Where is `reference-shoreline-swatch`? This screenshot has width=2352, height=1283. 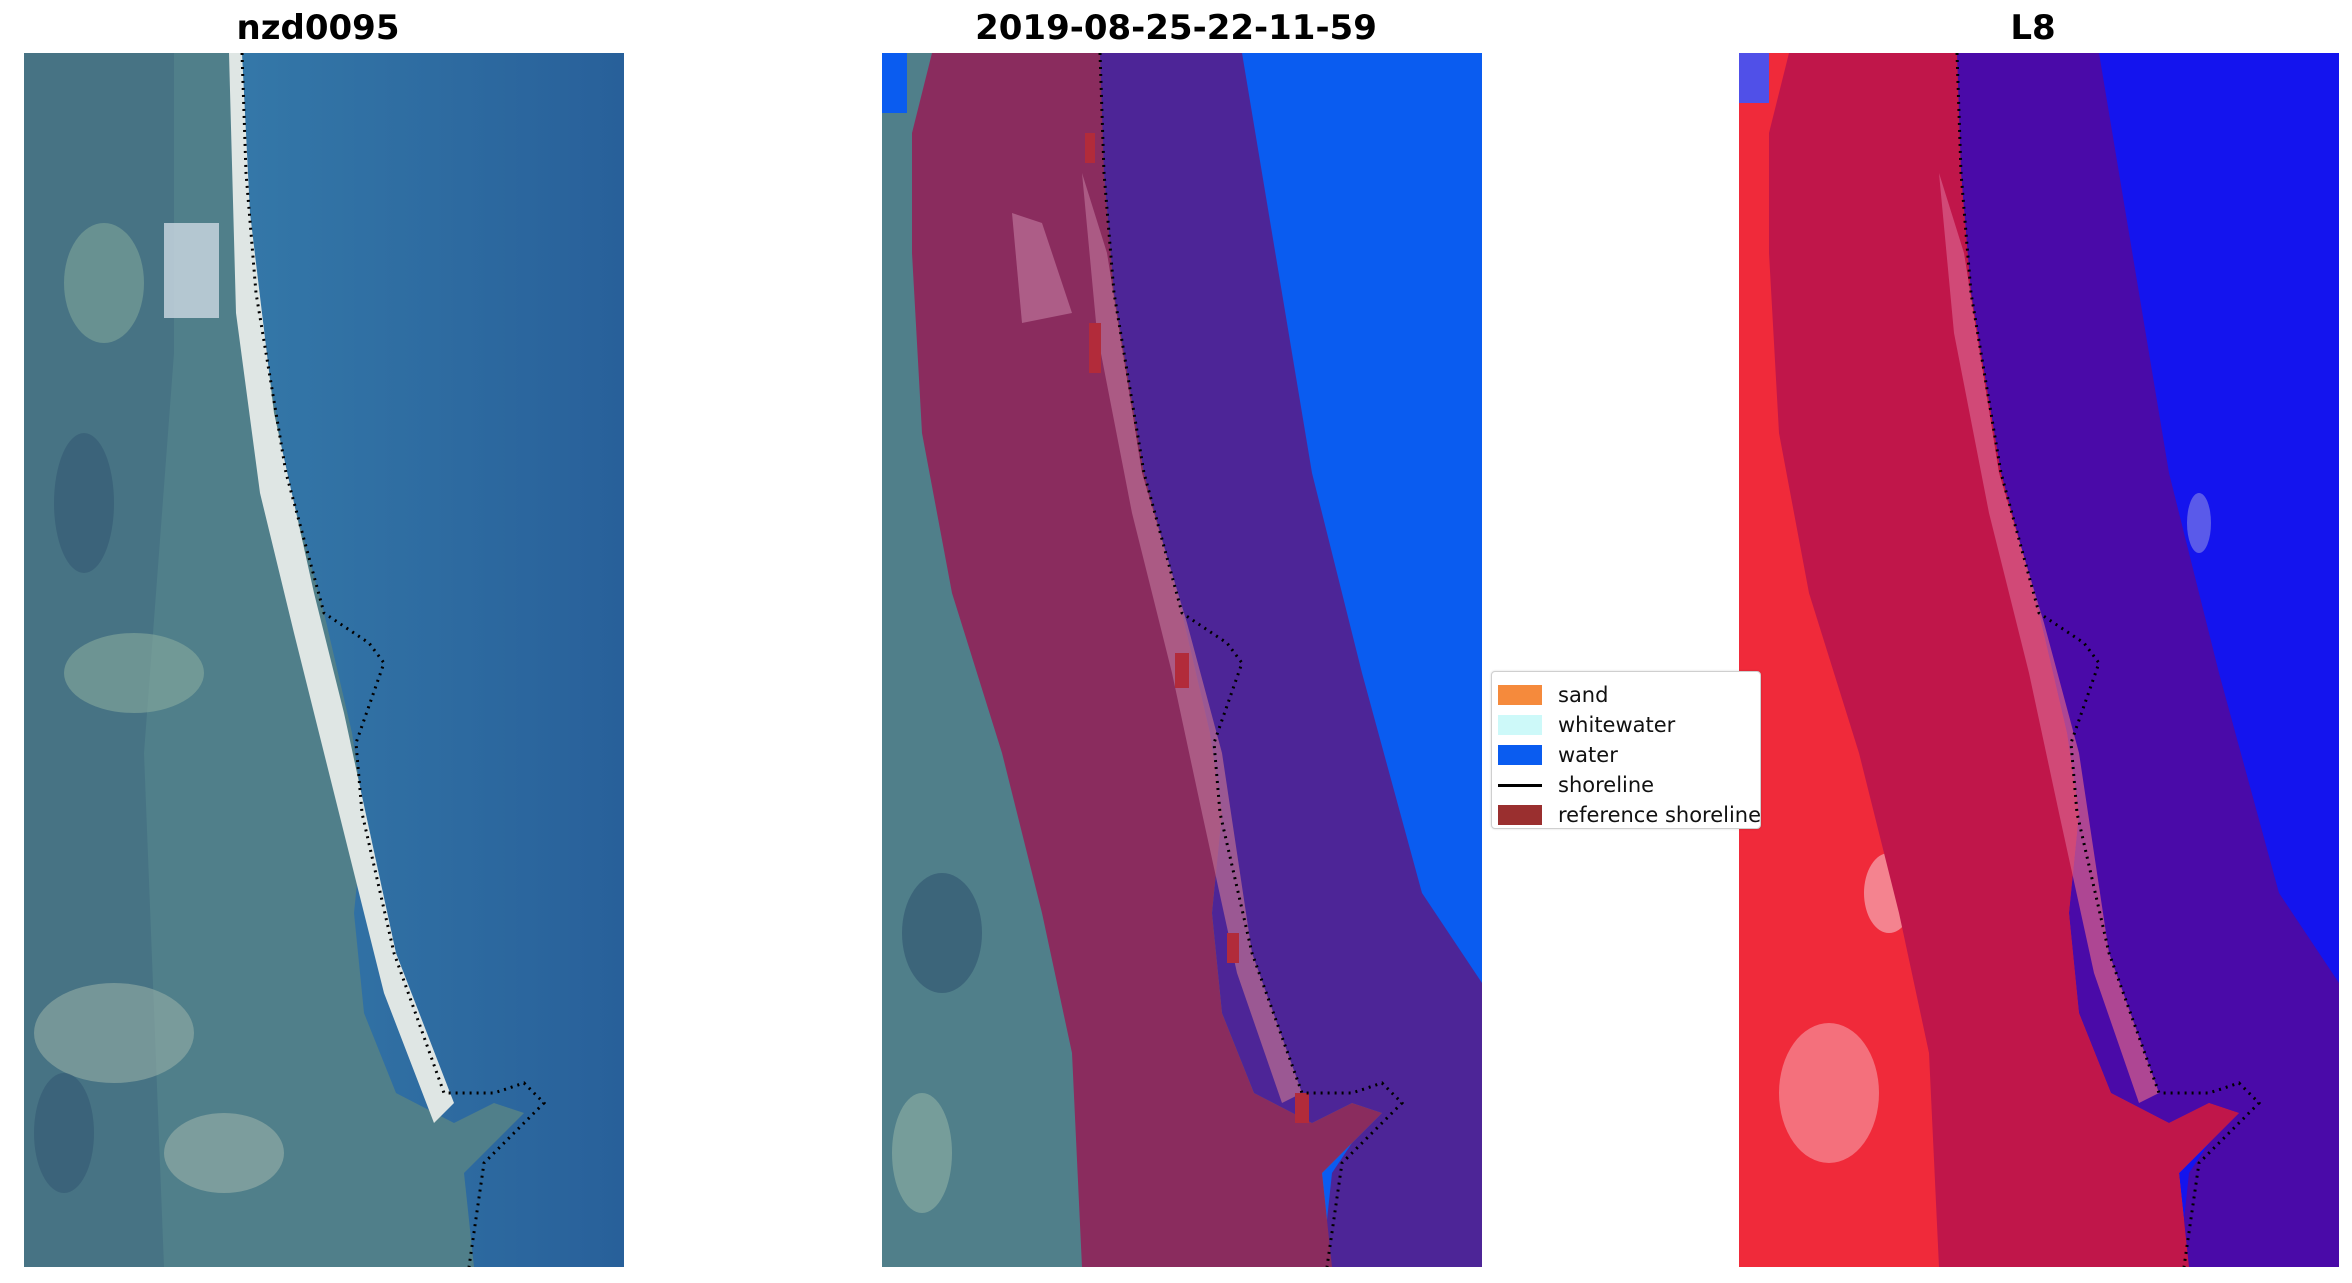 reference-shoreline-swatch is located at coordinates (1520, 815).